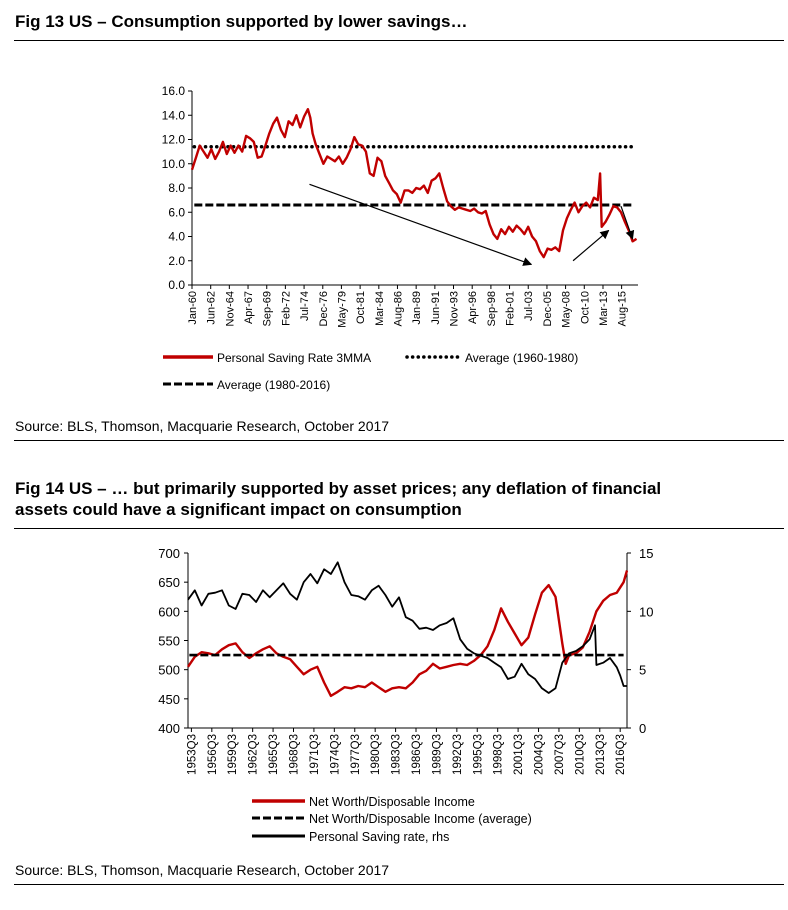 The width and height of the screenshot is (788, 910). What do you see at coordinates (233, 754) in the screenshot?
I see `fig14-x-tick-label: 1959Q3` at bounding box center [233, 754].